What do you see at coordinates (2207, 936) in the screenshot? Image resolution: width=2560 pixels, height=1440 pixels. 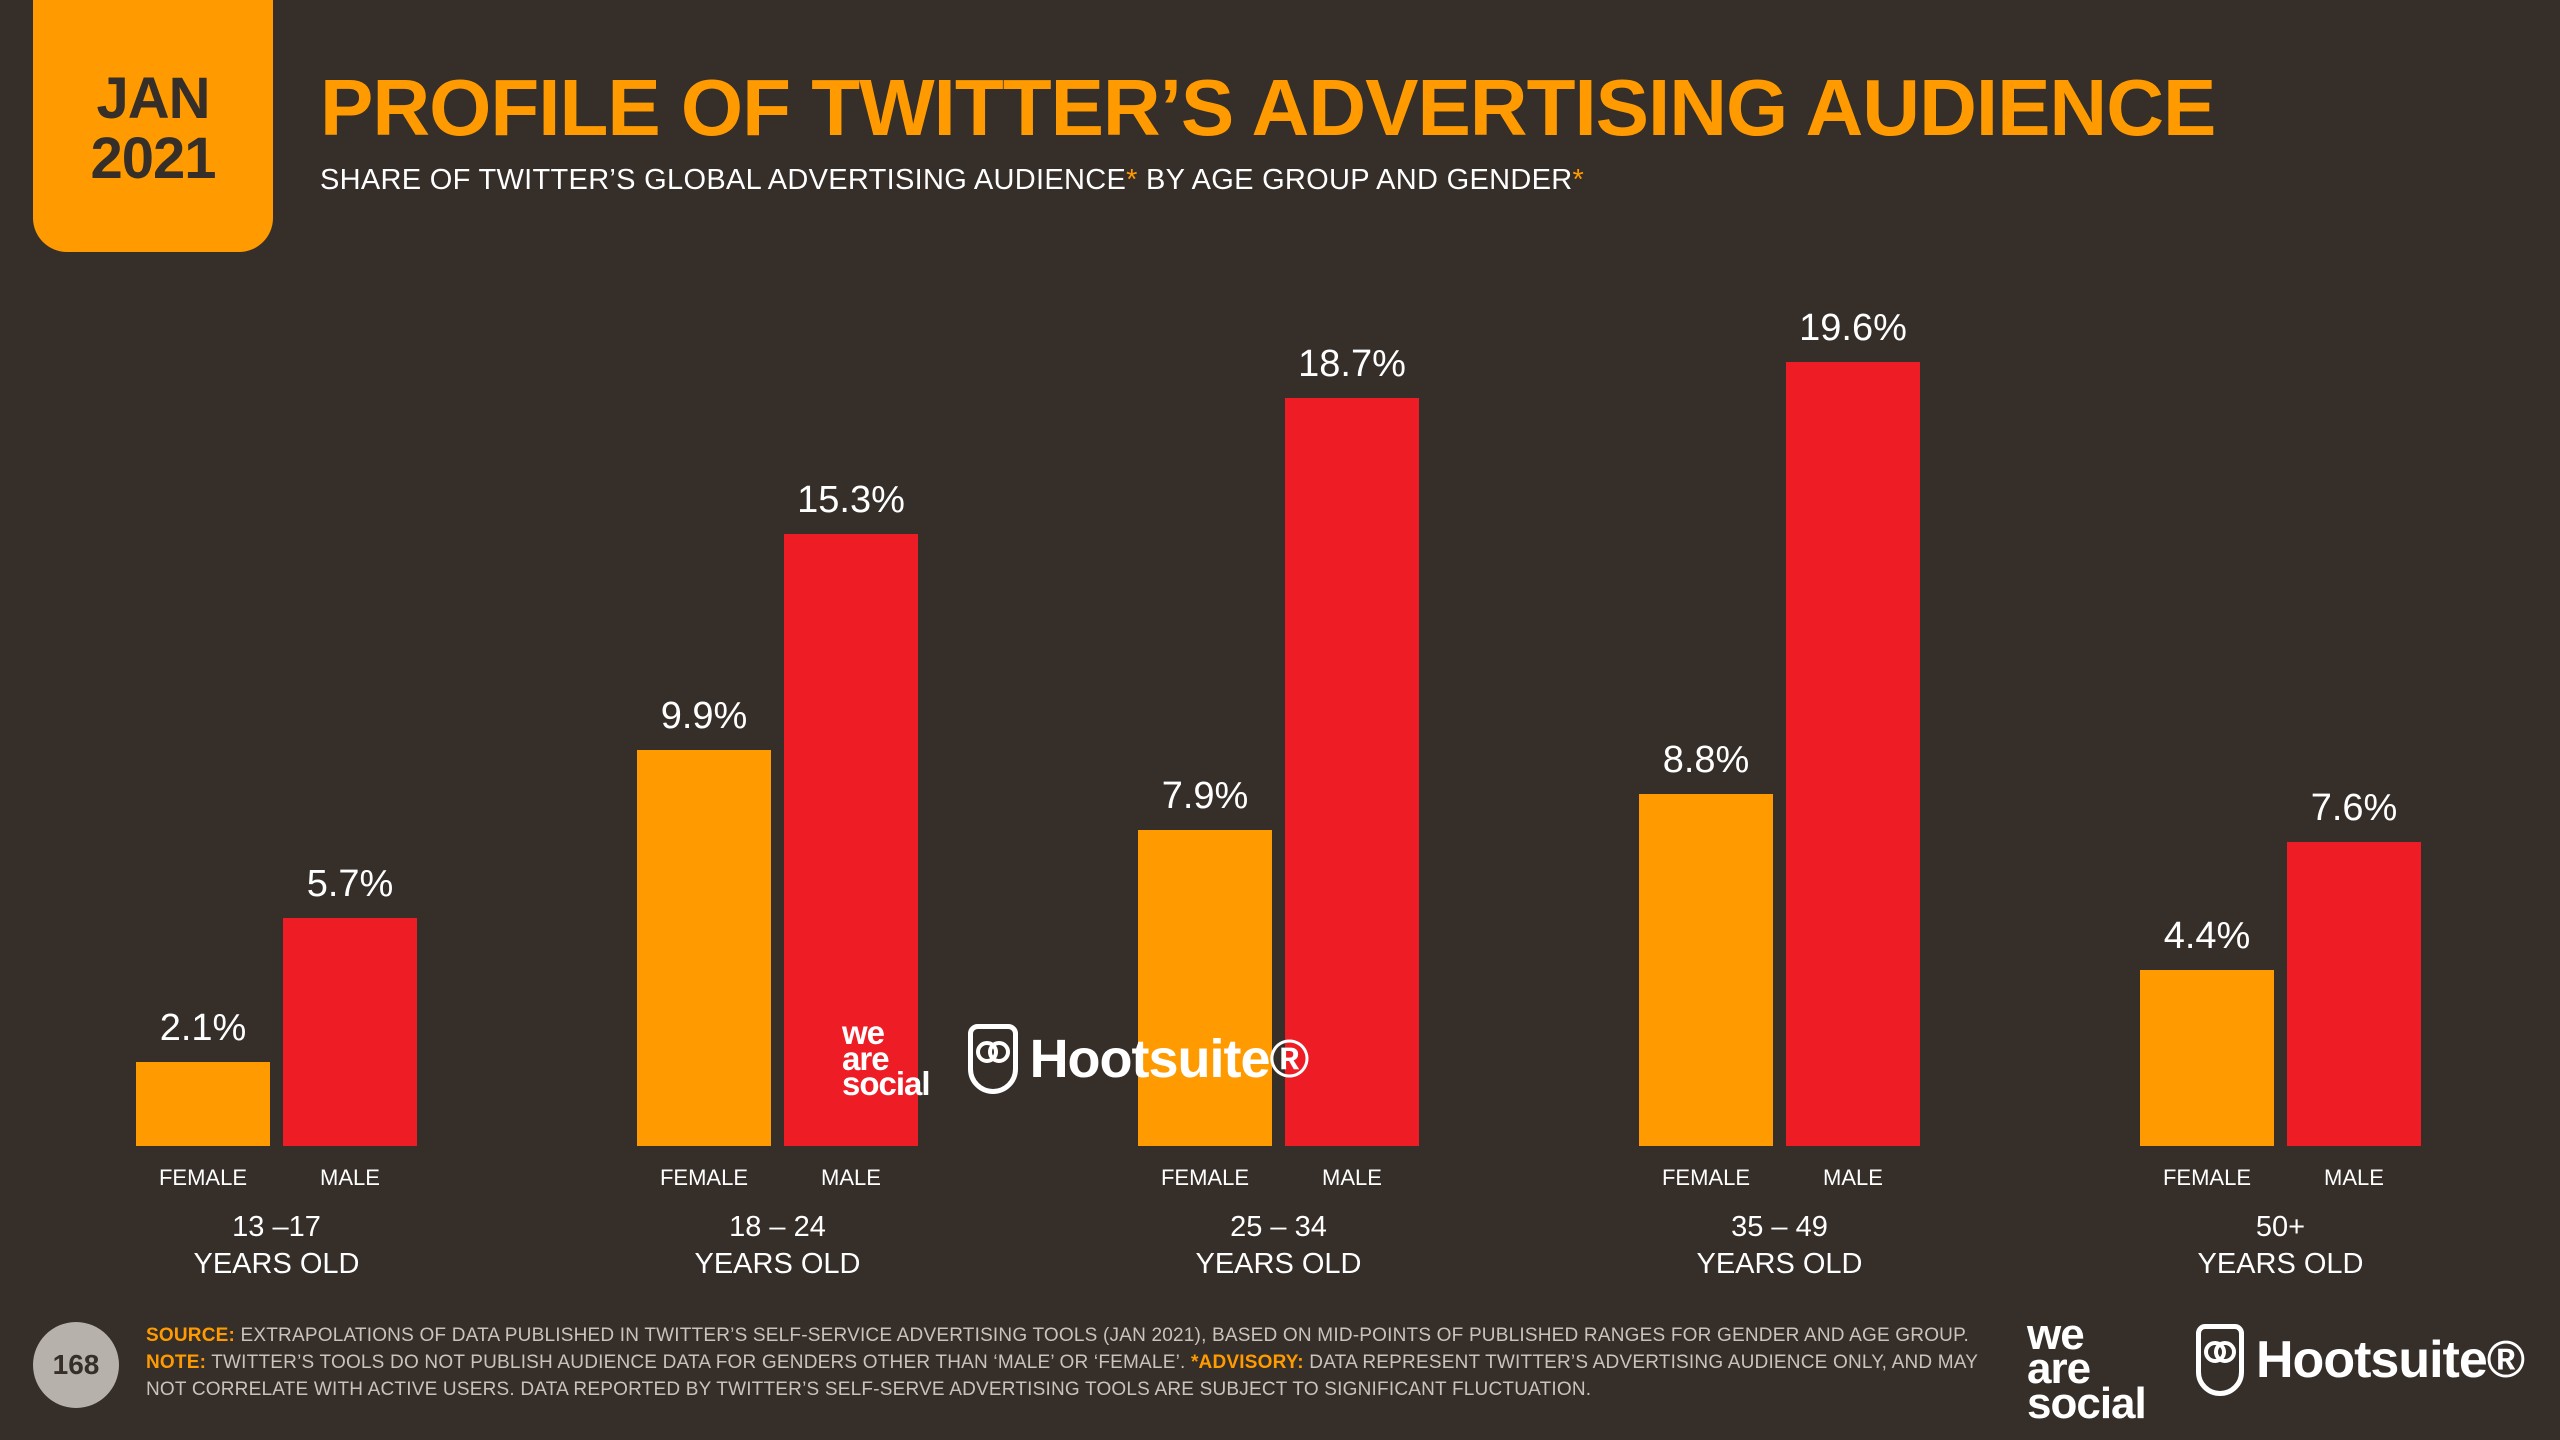 I see `data-label-female-4: 4.4%` at bounding box center [2207, 936].